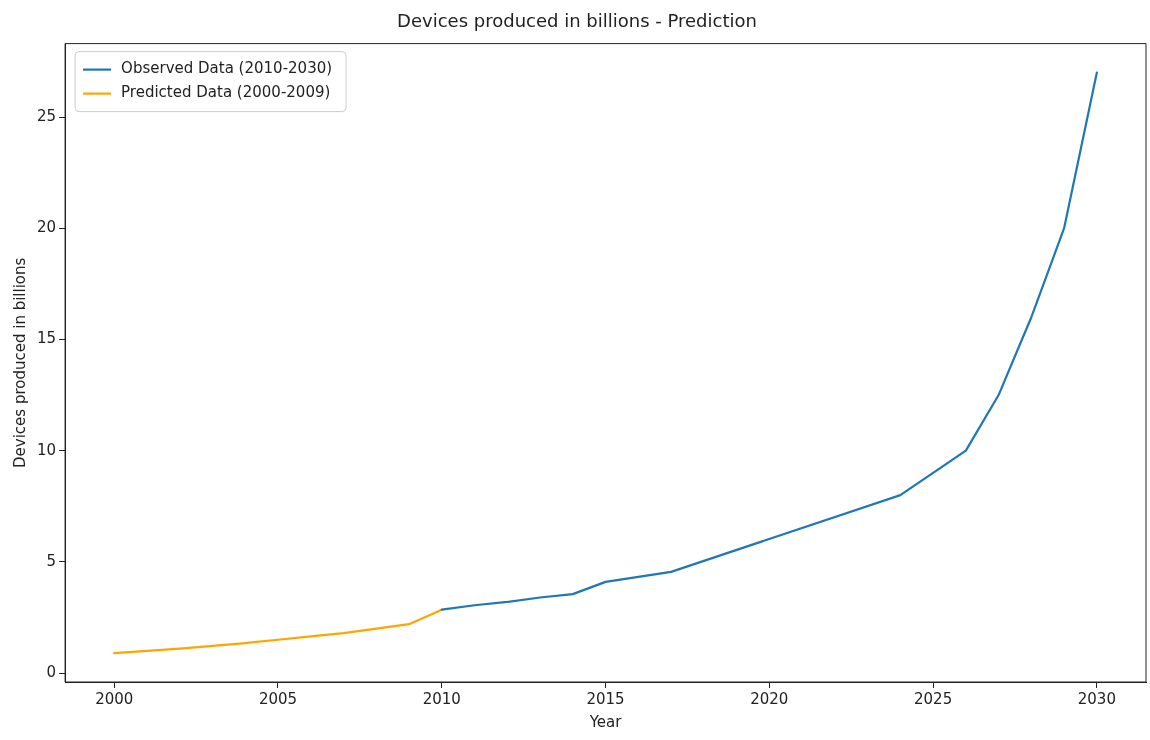 This screenshot has height=740, width=1150. What do you see at coordinates (577, 21) in the screenshot?
I see `chart-title: Devices produced in billions - Prediction` at bounding box center [577, 21].